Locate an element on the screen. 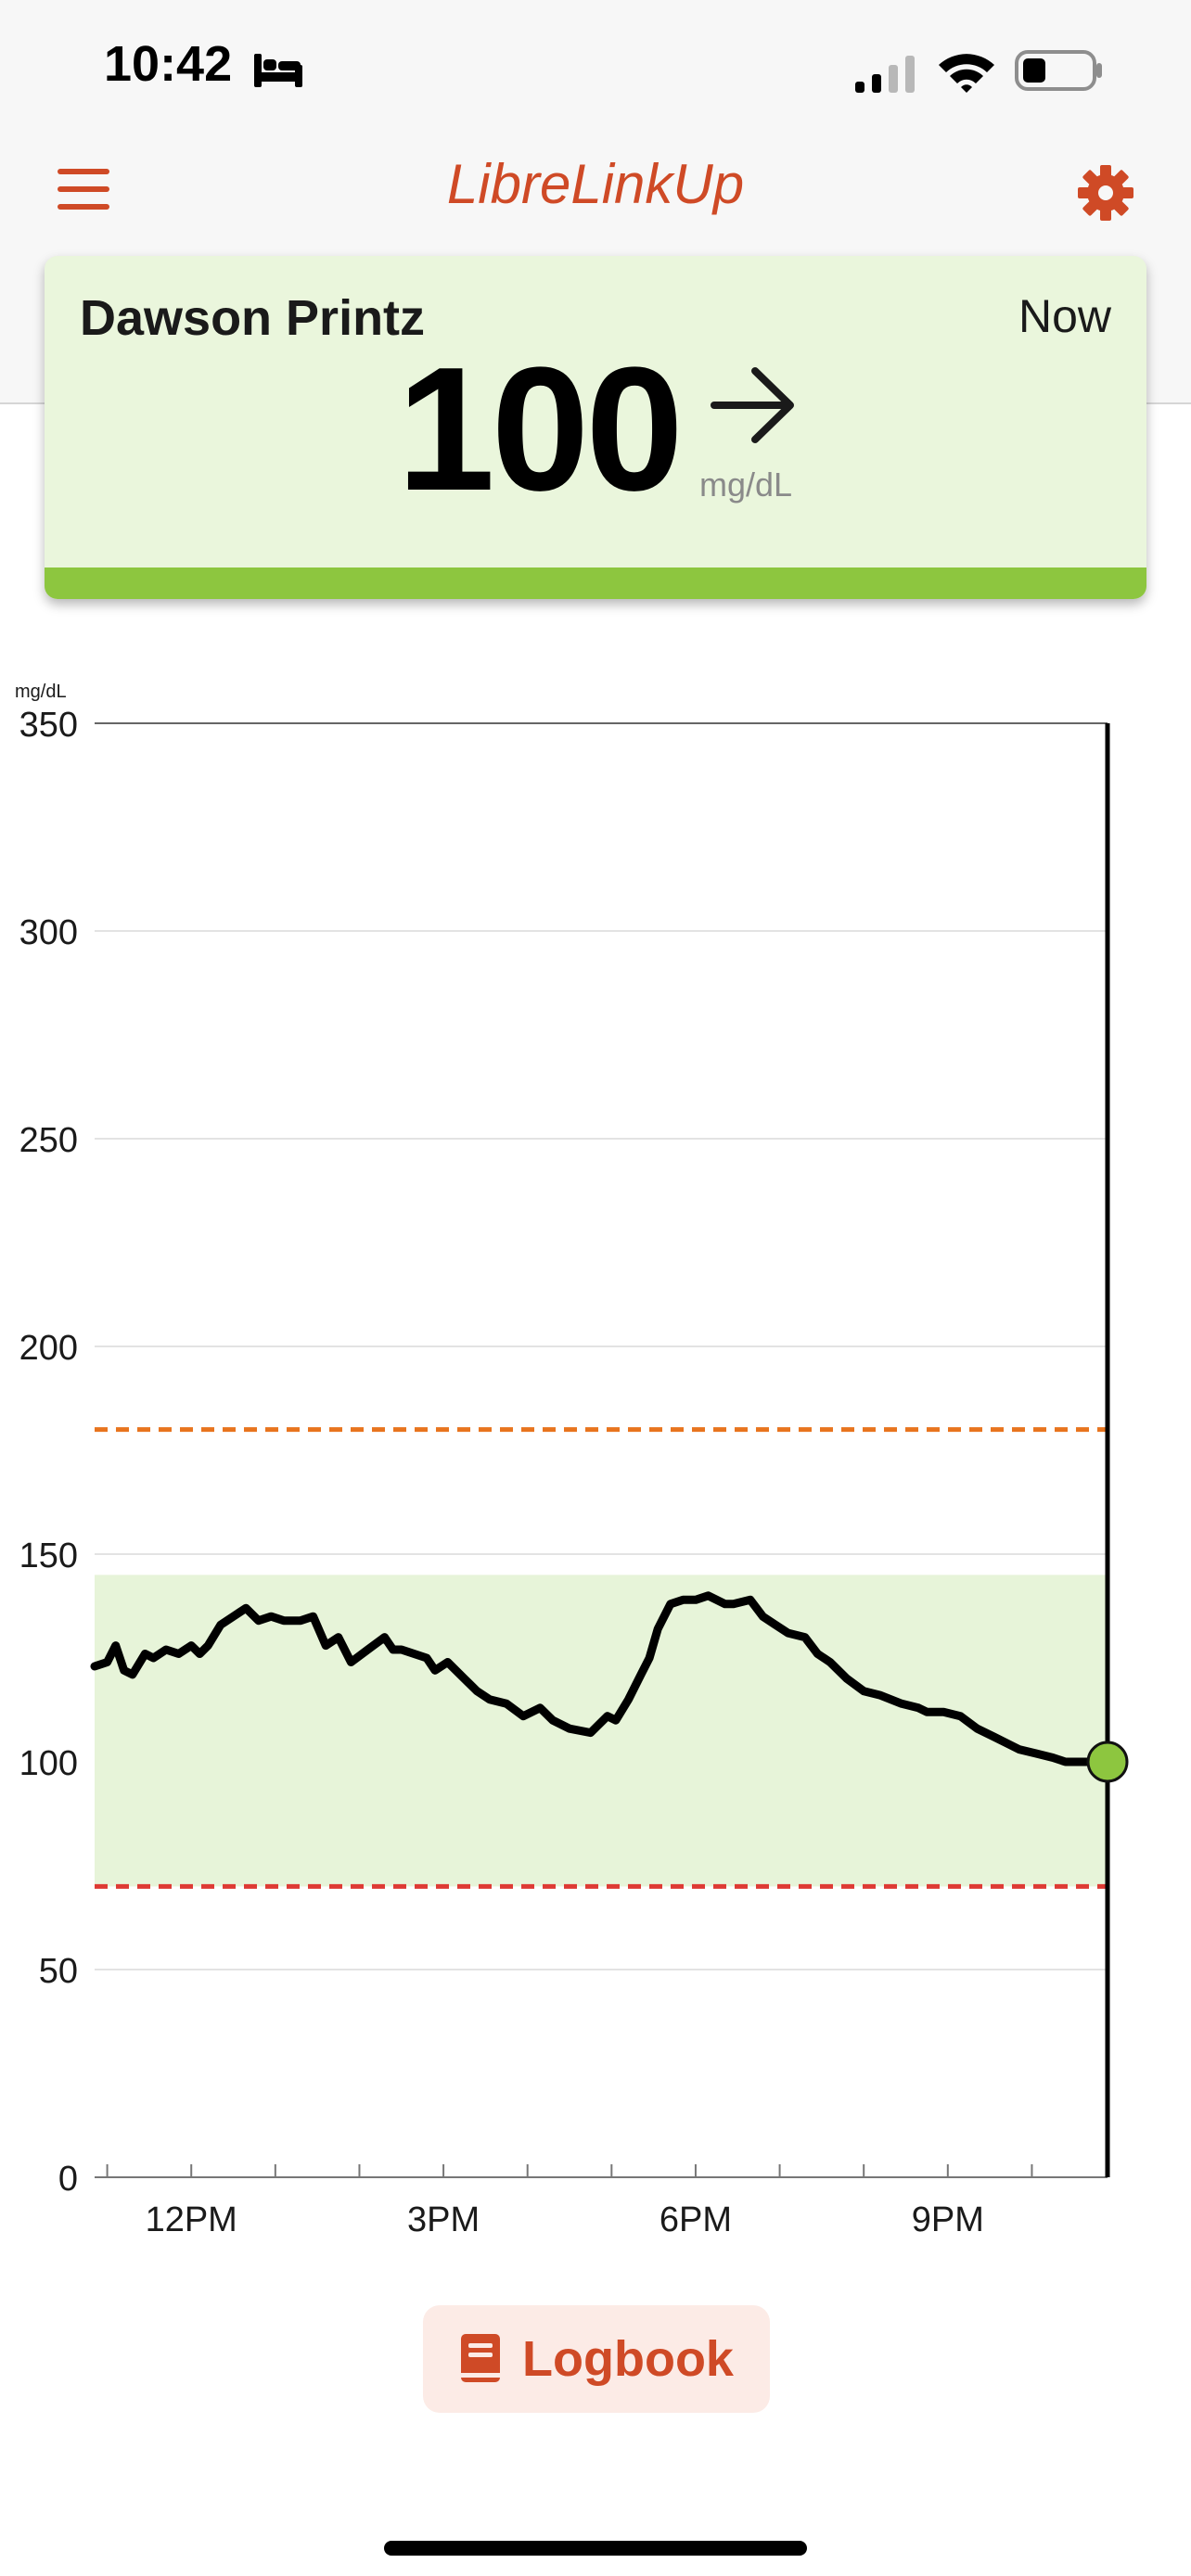  y-tick-label-150: 150 is located at coordinates (48, 1556).